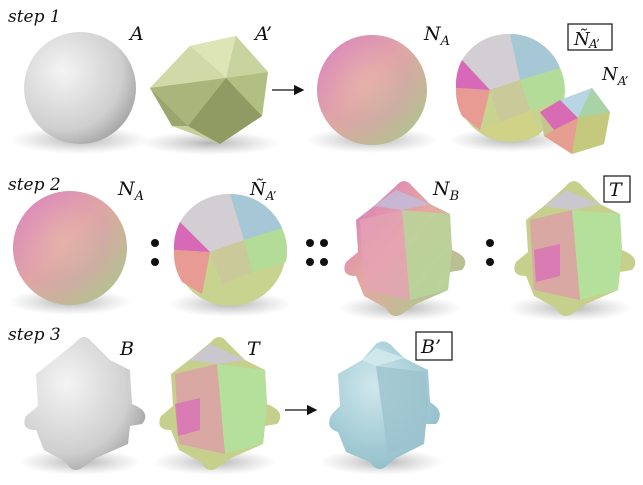  Describe the element at coordinates (402, 251) in the screenshot. I see `normal-spiky-cube-n-b` at that location.